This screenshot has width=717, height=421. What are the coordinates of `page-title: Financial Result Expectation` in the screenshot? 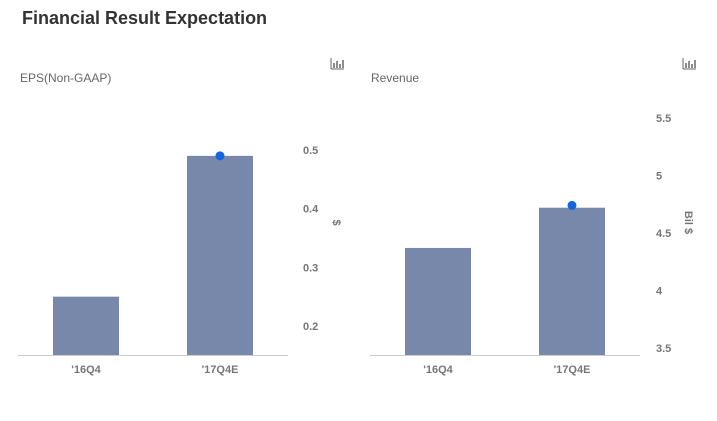 It's located at (145, 18).